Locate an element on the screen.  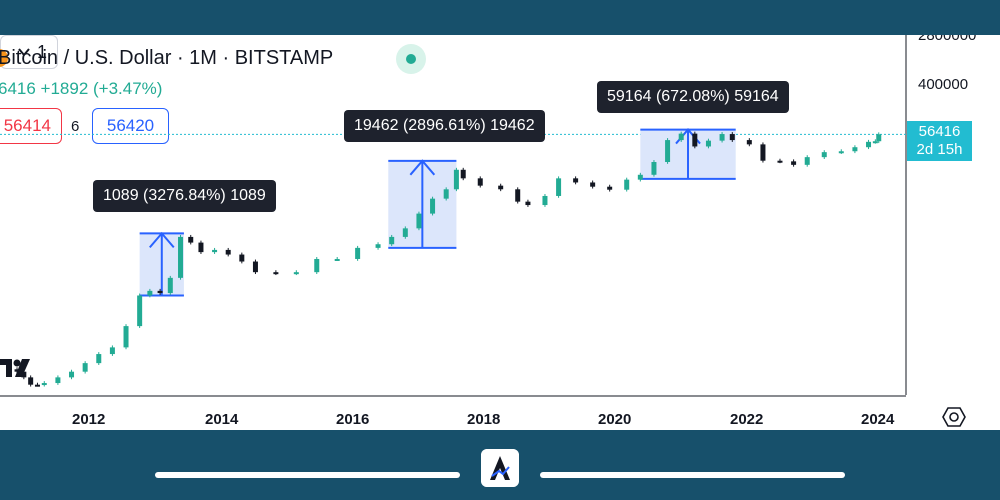
sell-button: 56414 is located at coordinates (31, 126).